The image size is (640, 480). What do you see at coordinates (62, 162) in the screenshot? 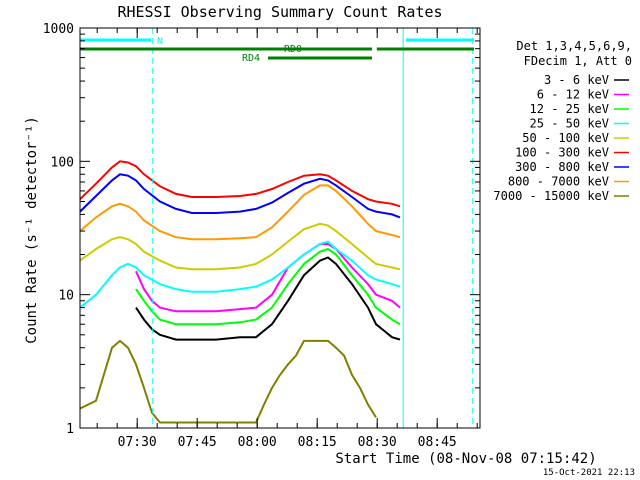
I see `y-tick-label: 100` at bounding box center [62, 162].